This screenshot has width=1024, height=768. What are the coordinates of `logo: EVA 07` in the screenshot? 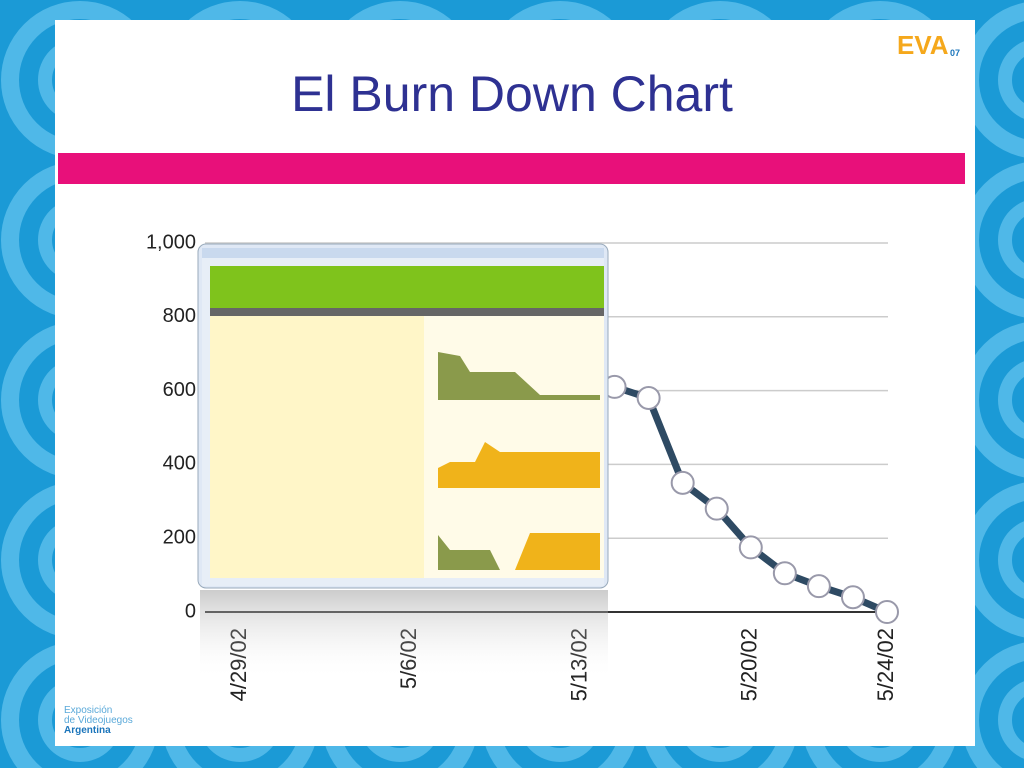 It's located at (928, 45).